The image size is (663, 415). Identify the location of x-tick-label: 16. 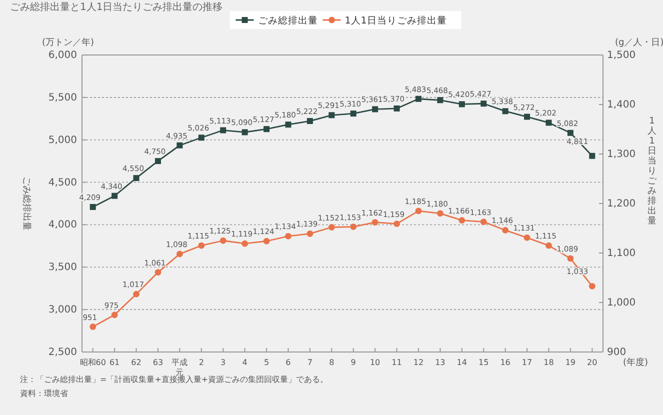
(505, 362).